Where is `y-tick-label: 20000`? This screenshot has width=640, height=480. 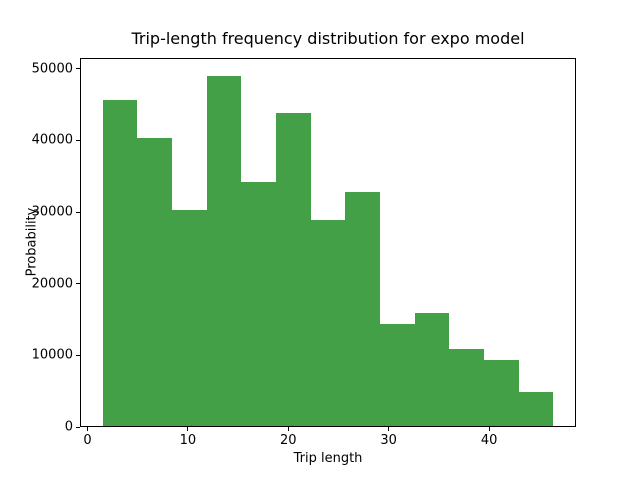 y-tick-label: 20000 is located at coordinates (52, 284).